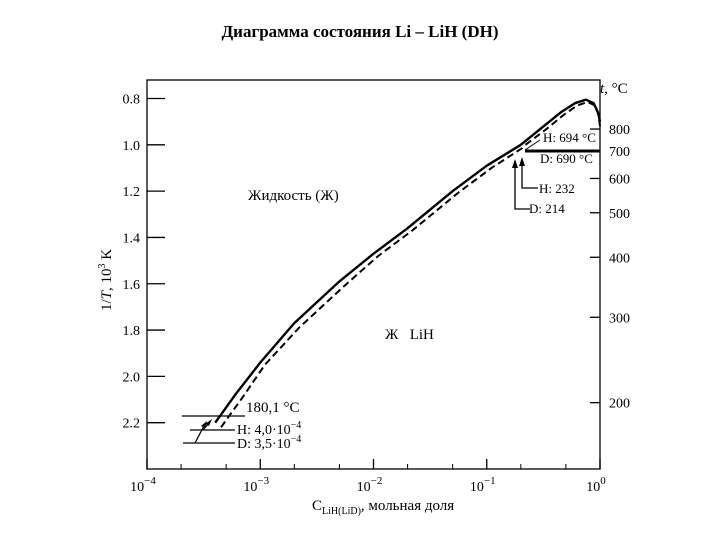  I want to click on x-tick-label: 10⁻¹, so click(483, 485).